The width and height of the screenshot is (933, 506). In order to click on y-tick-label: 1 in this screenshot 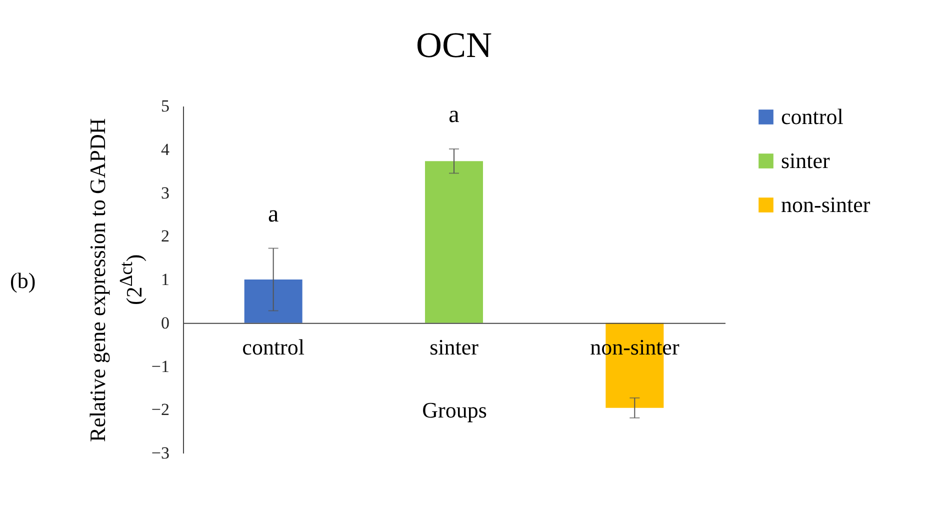, I will do `click(165, 279)`.